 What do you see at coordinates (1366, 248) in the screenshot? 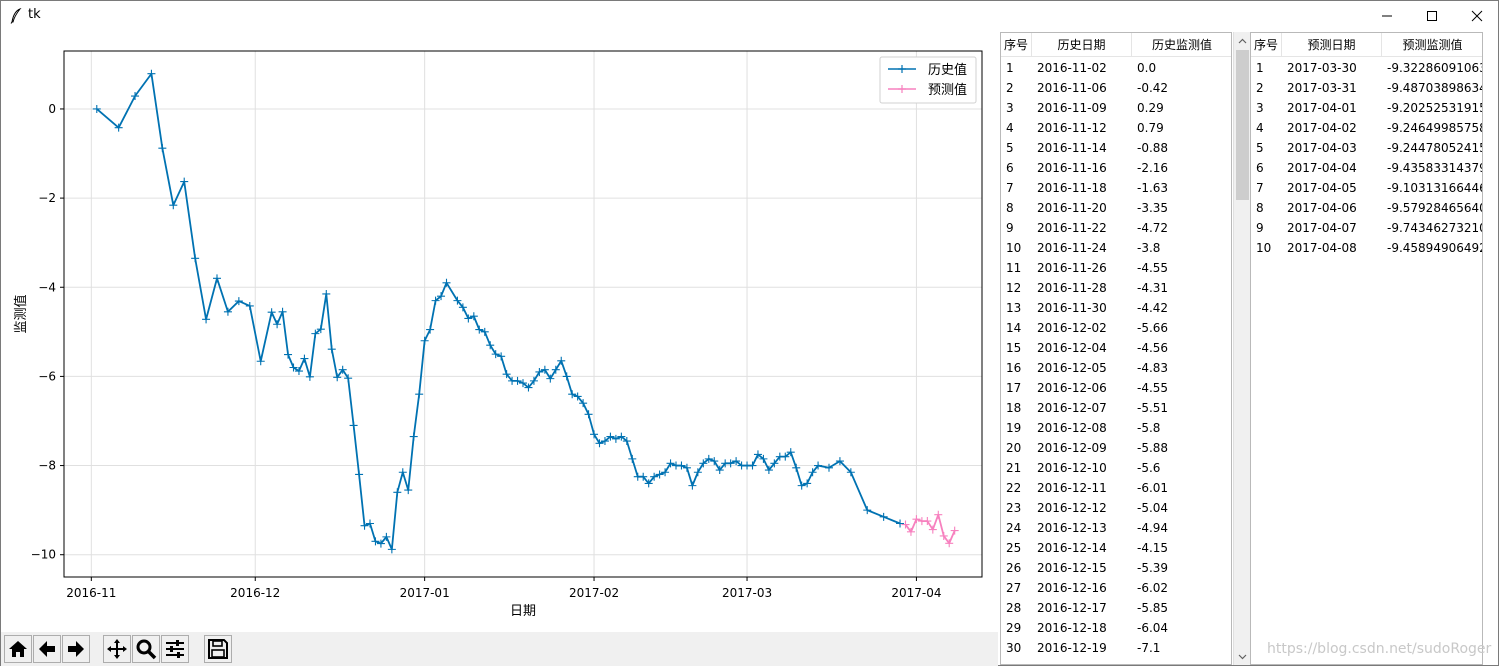
I see `forecast-row: 10 2017-04-08 -9.45894906492` at bounding box center [1366, 248].